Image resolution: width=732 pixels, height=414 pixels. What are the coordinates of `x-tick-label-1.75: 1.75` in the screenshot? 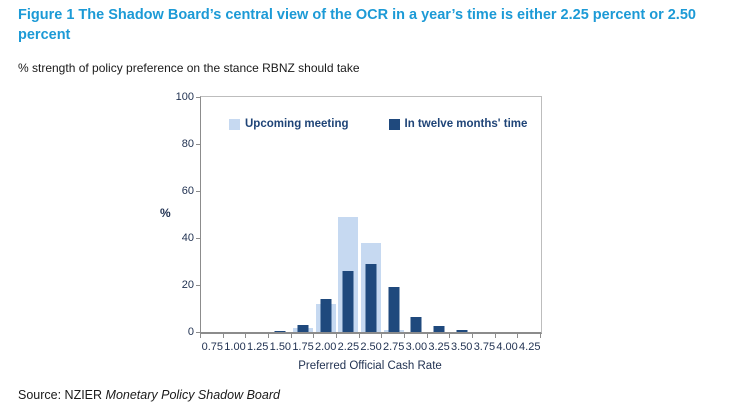 It's located at (303, 347).